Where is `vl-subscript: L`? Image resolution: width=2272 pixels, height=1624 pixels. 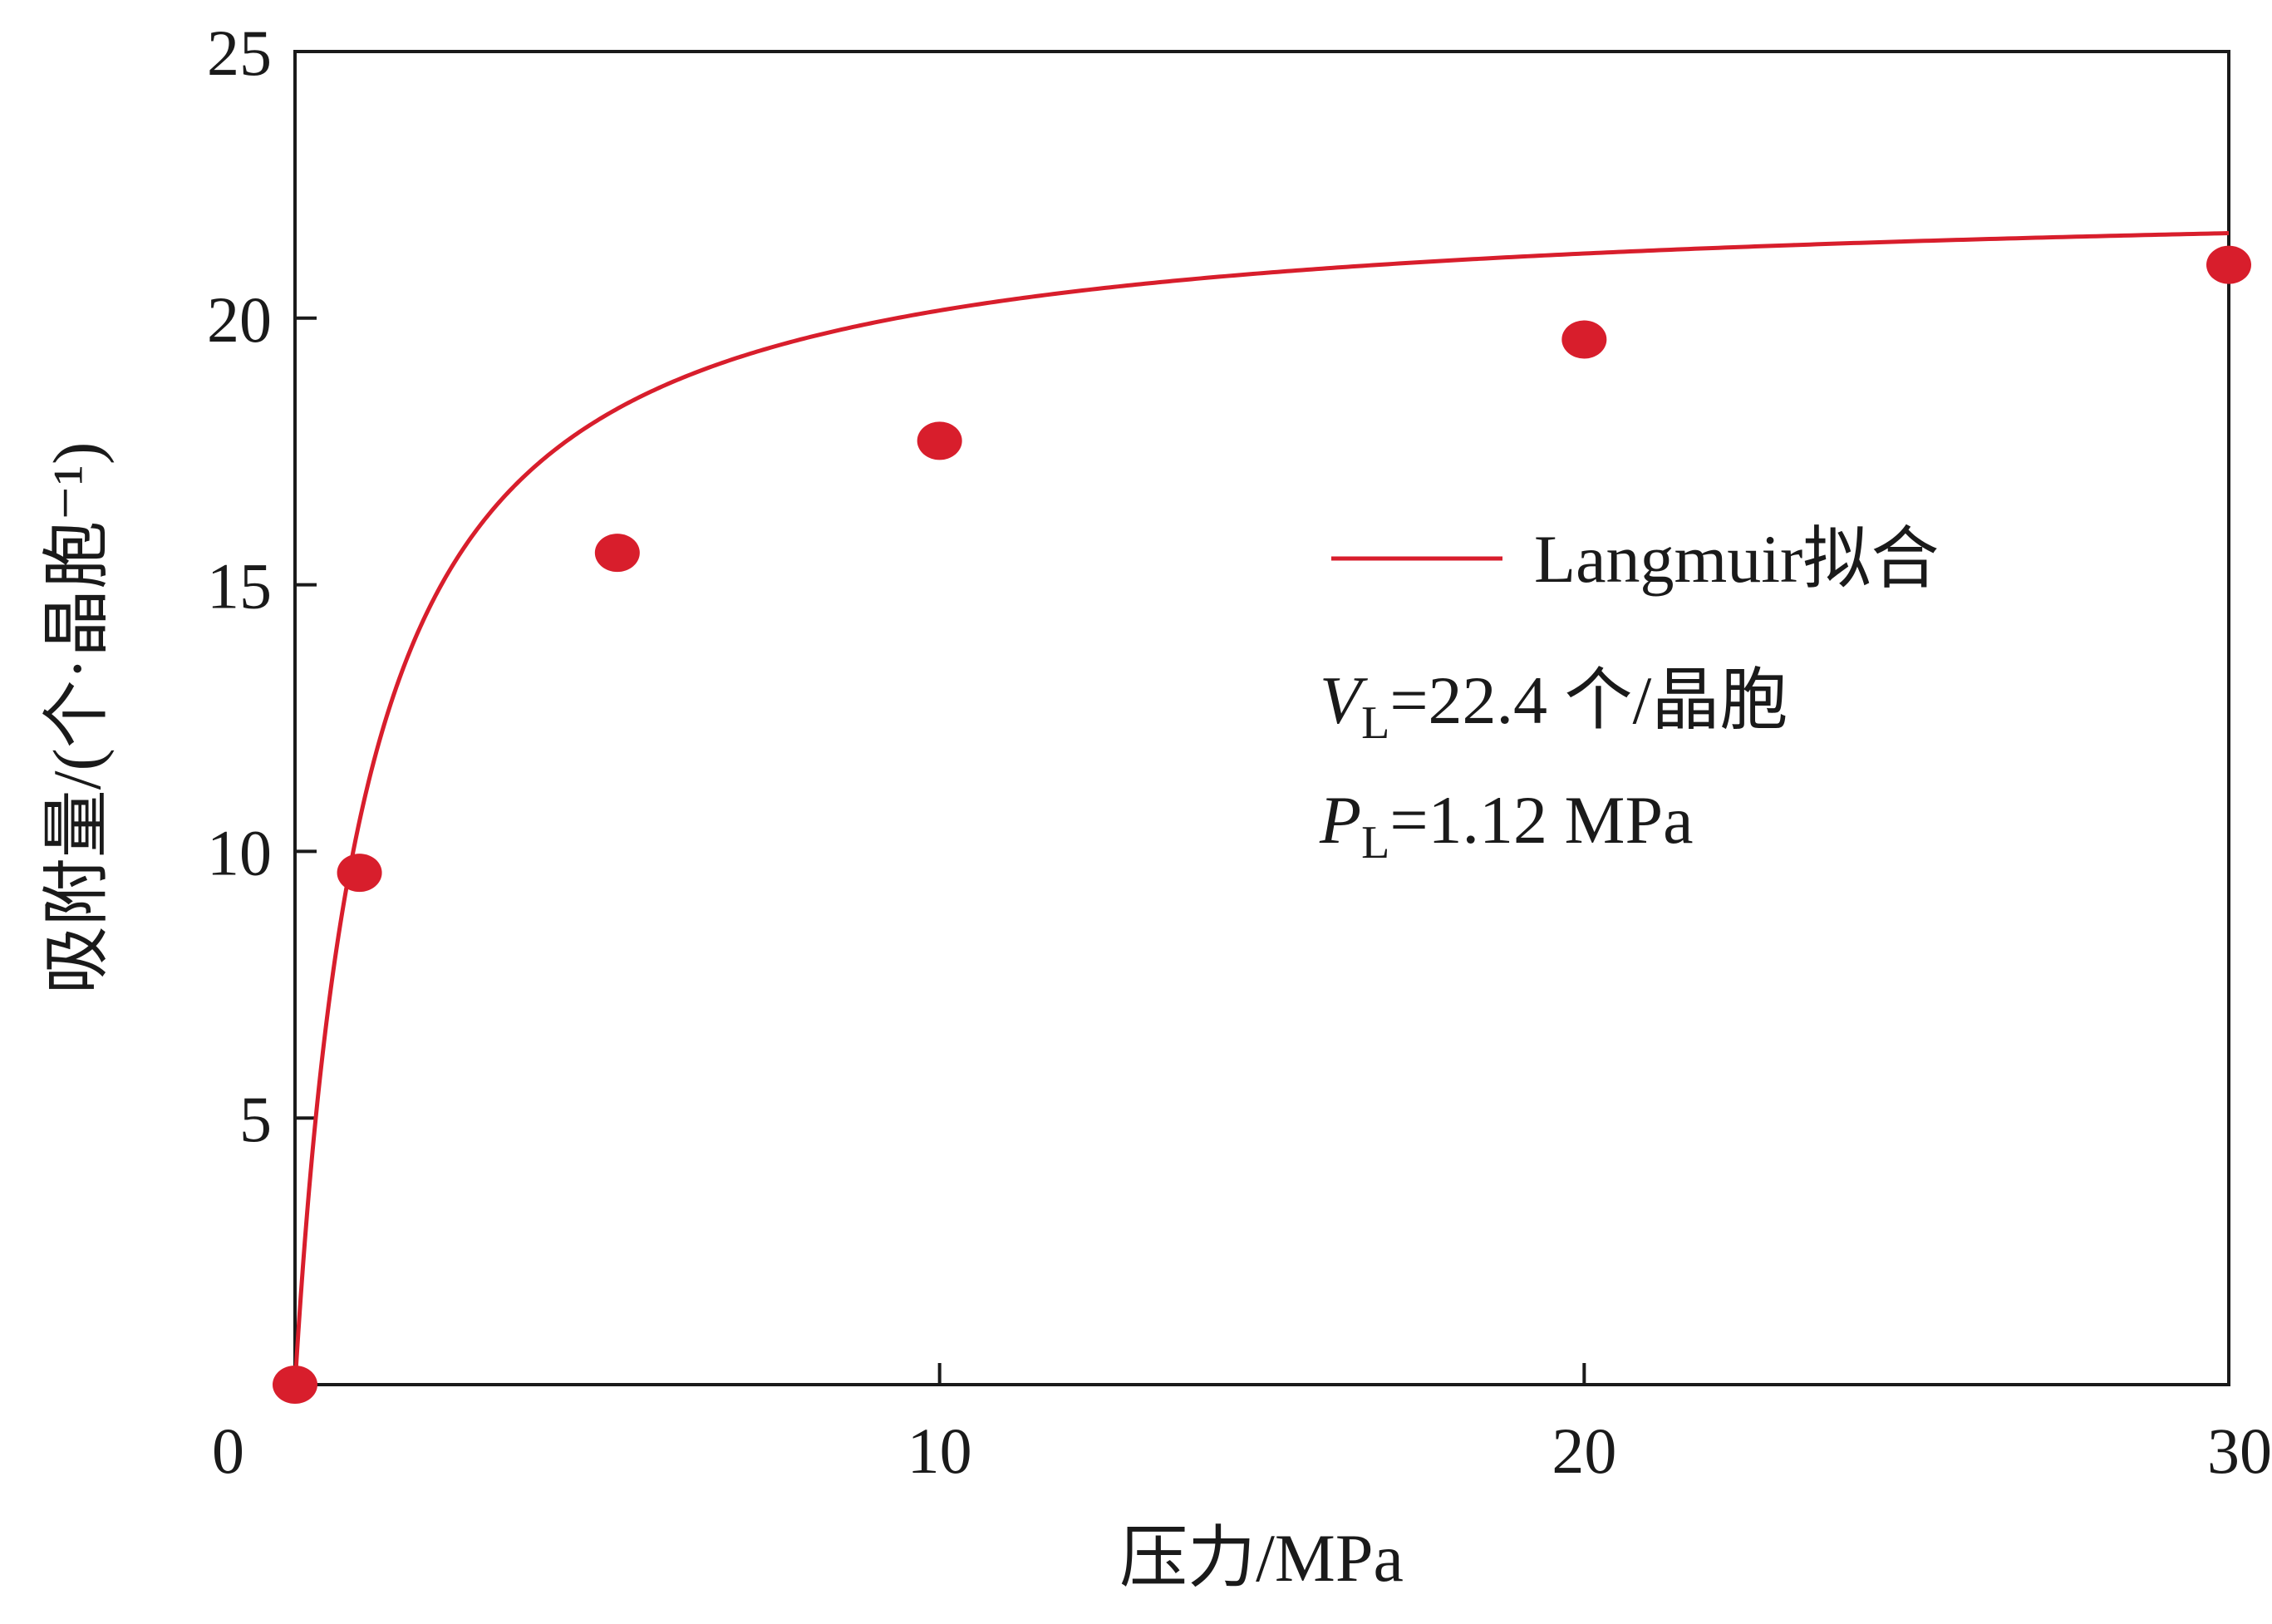 vl-subscript: L is located at coordinates (1375, 723).